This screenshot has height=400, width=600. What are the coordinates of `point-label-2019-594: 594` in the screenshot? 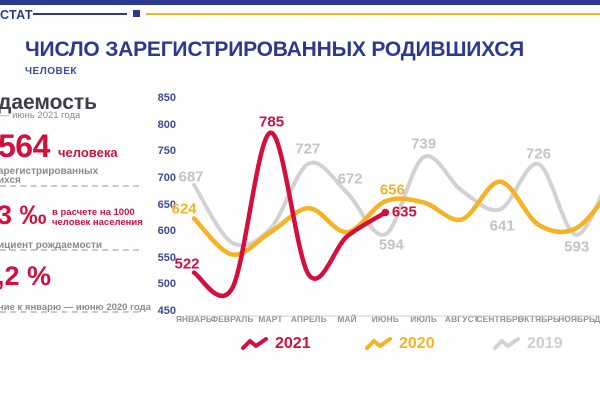 It's located at (391, 245).